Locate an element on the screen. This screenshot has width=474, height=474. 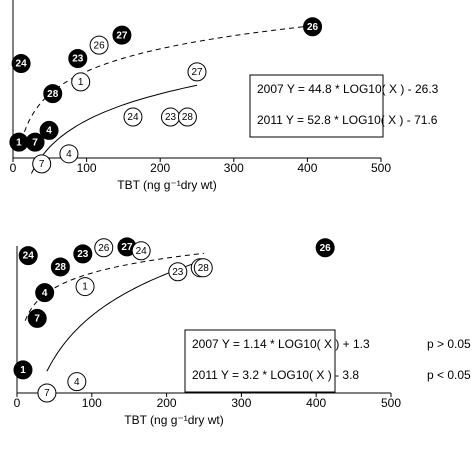
equation-label: 2011 Y = 3.2 * LOG10( X ) - 3.8 is located at coordinates (275, 375).